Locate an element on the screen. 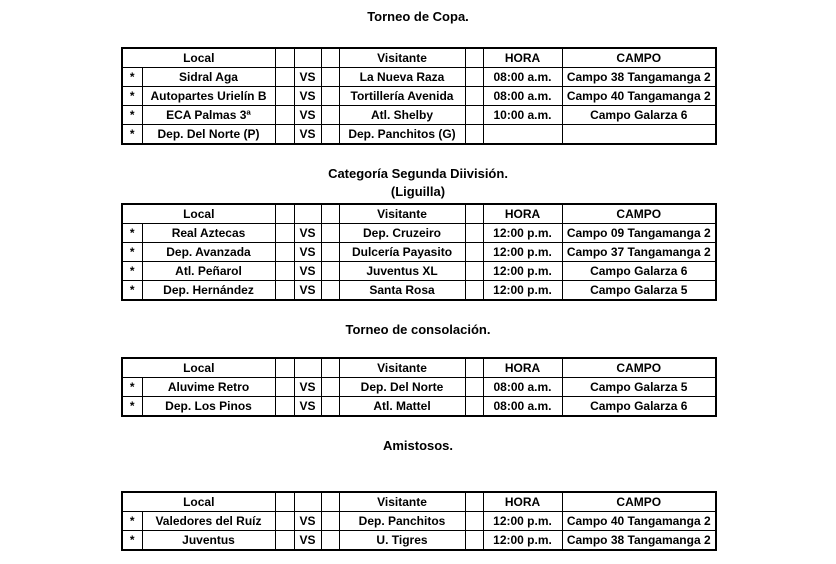  section-title-block: Torneo de consolación. is located at coordinates (418, 330).